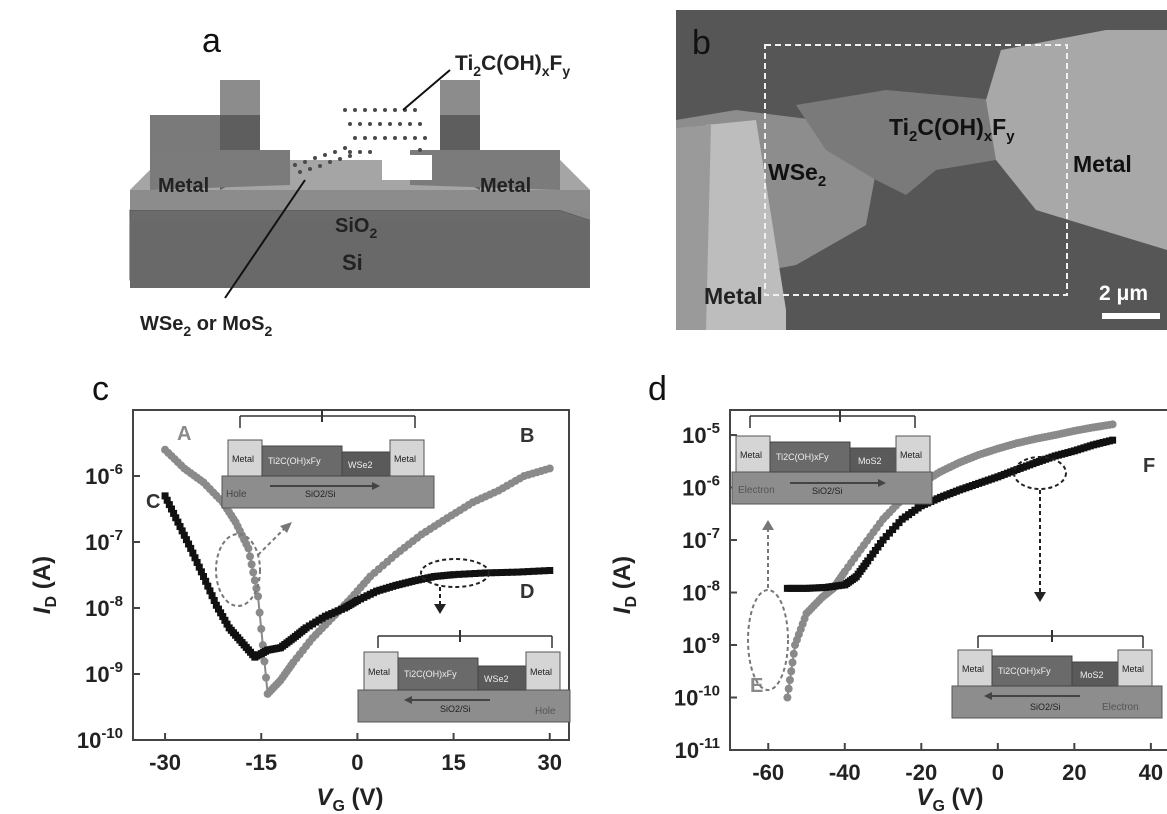 The width and height of the screenshot is (1167, 814). Describe the element at coordinates (527, 592) in the screenshot. I see `curve-label-d: D` at that location.